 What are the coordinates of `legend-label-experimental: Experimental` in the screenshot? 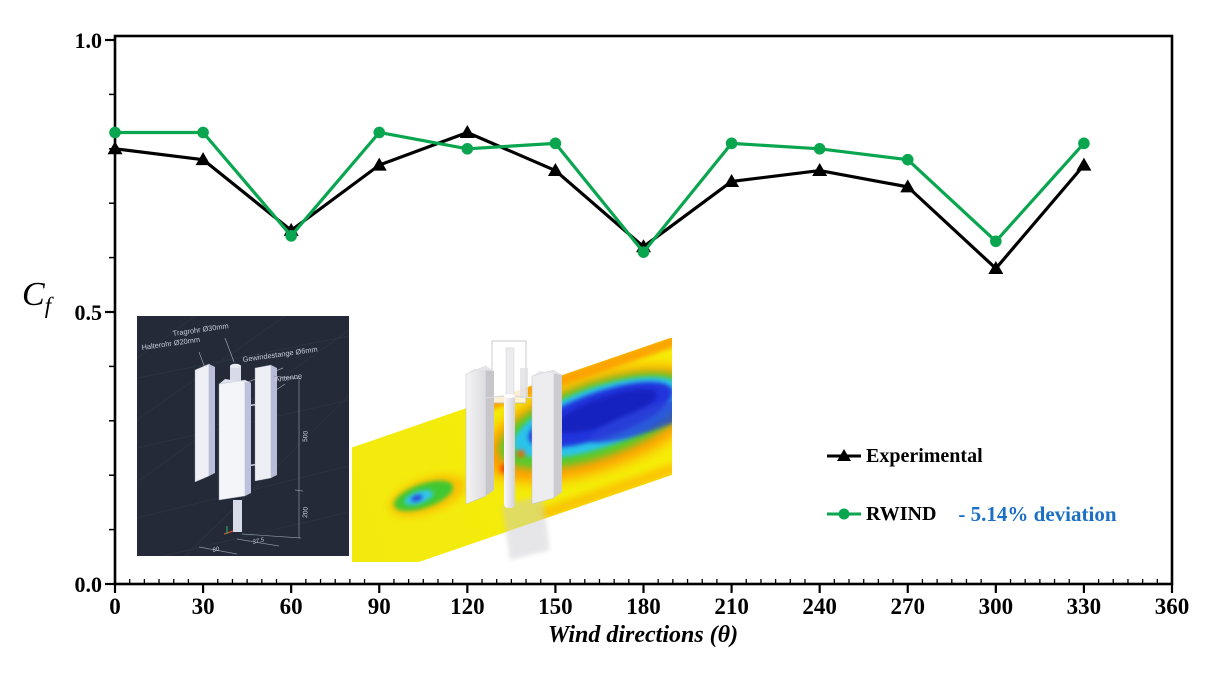 It's located at (924, 455).